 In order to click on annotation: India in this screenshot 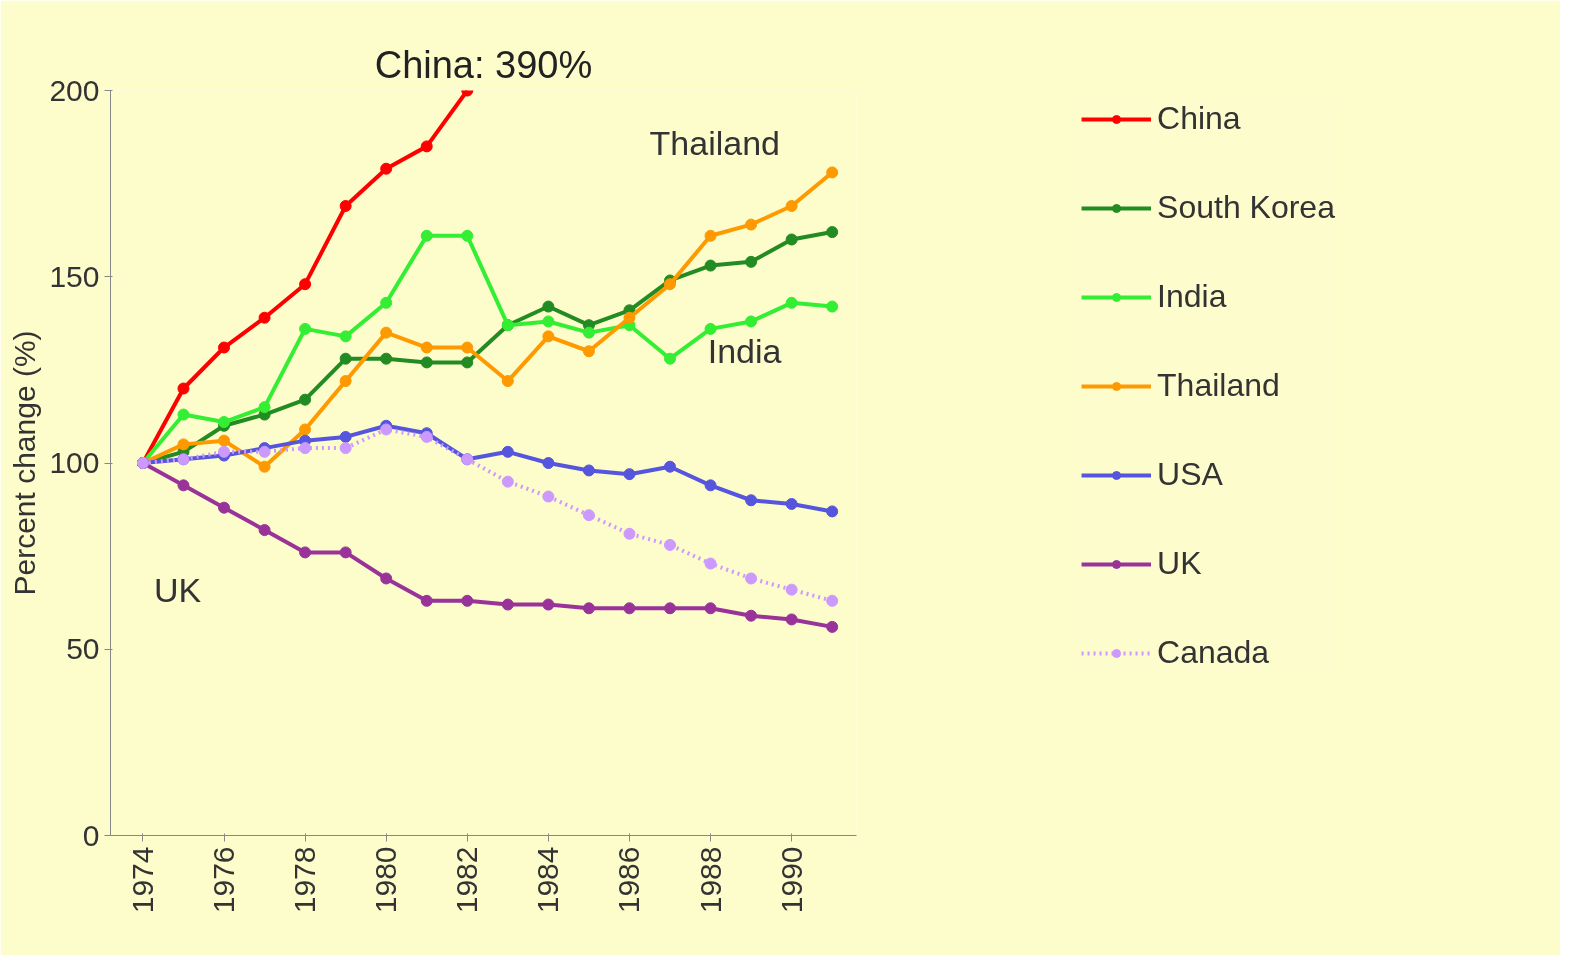, I will do `click(744, 351)`.